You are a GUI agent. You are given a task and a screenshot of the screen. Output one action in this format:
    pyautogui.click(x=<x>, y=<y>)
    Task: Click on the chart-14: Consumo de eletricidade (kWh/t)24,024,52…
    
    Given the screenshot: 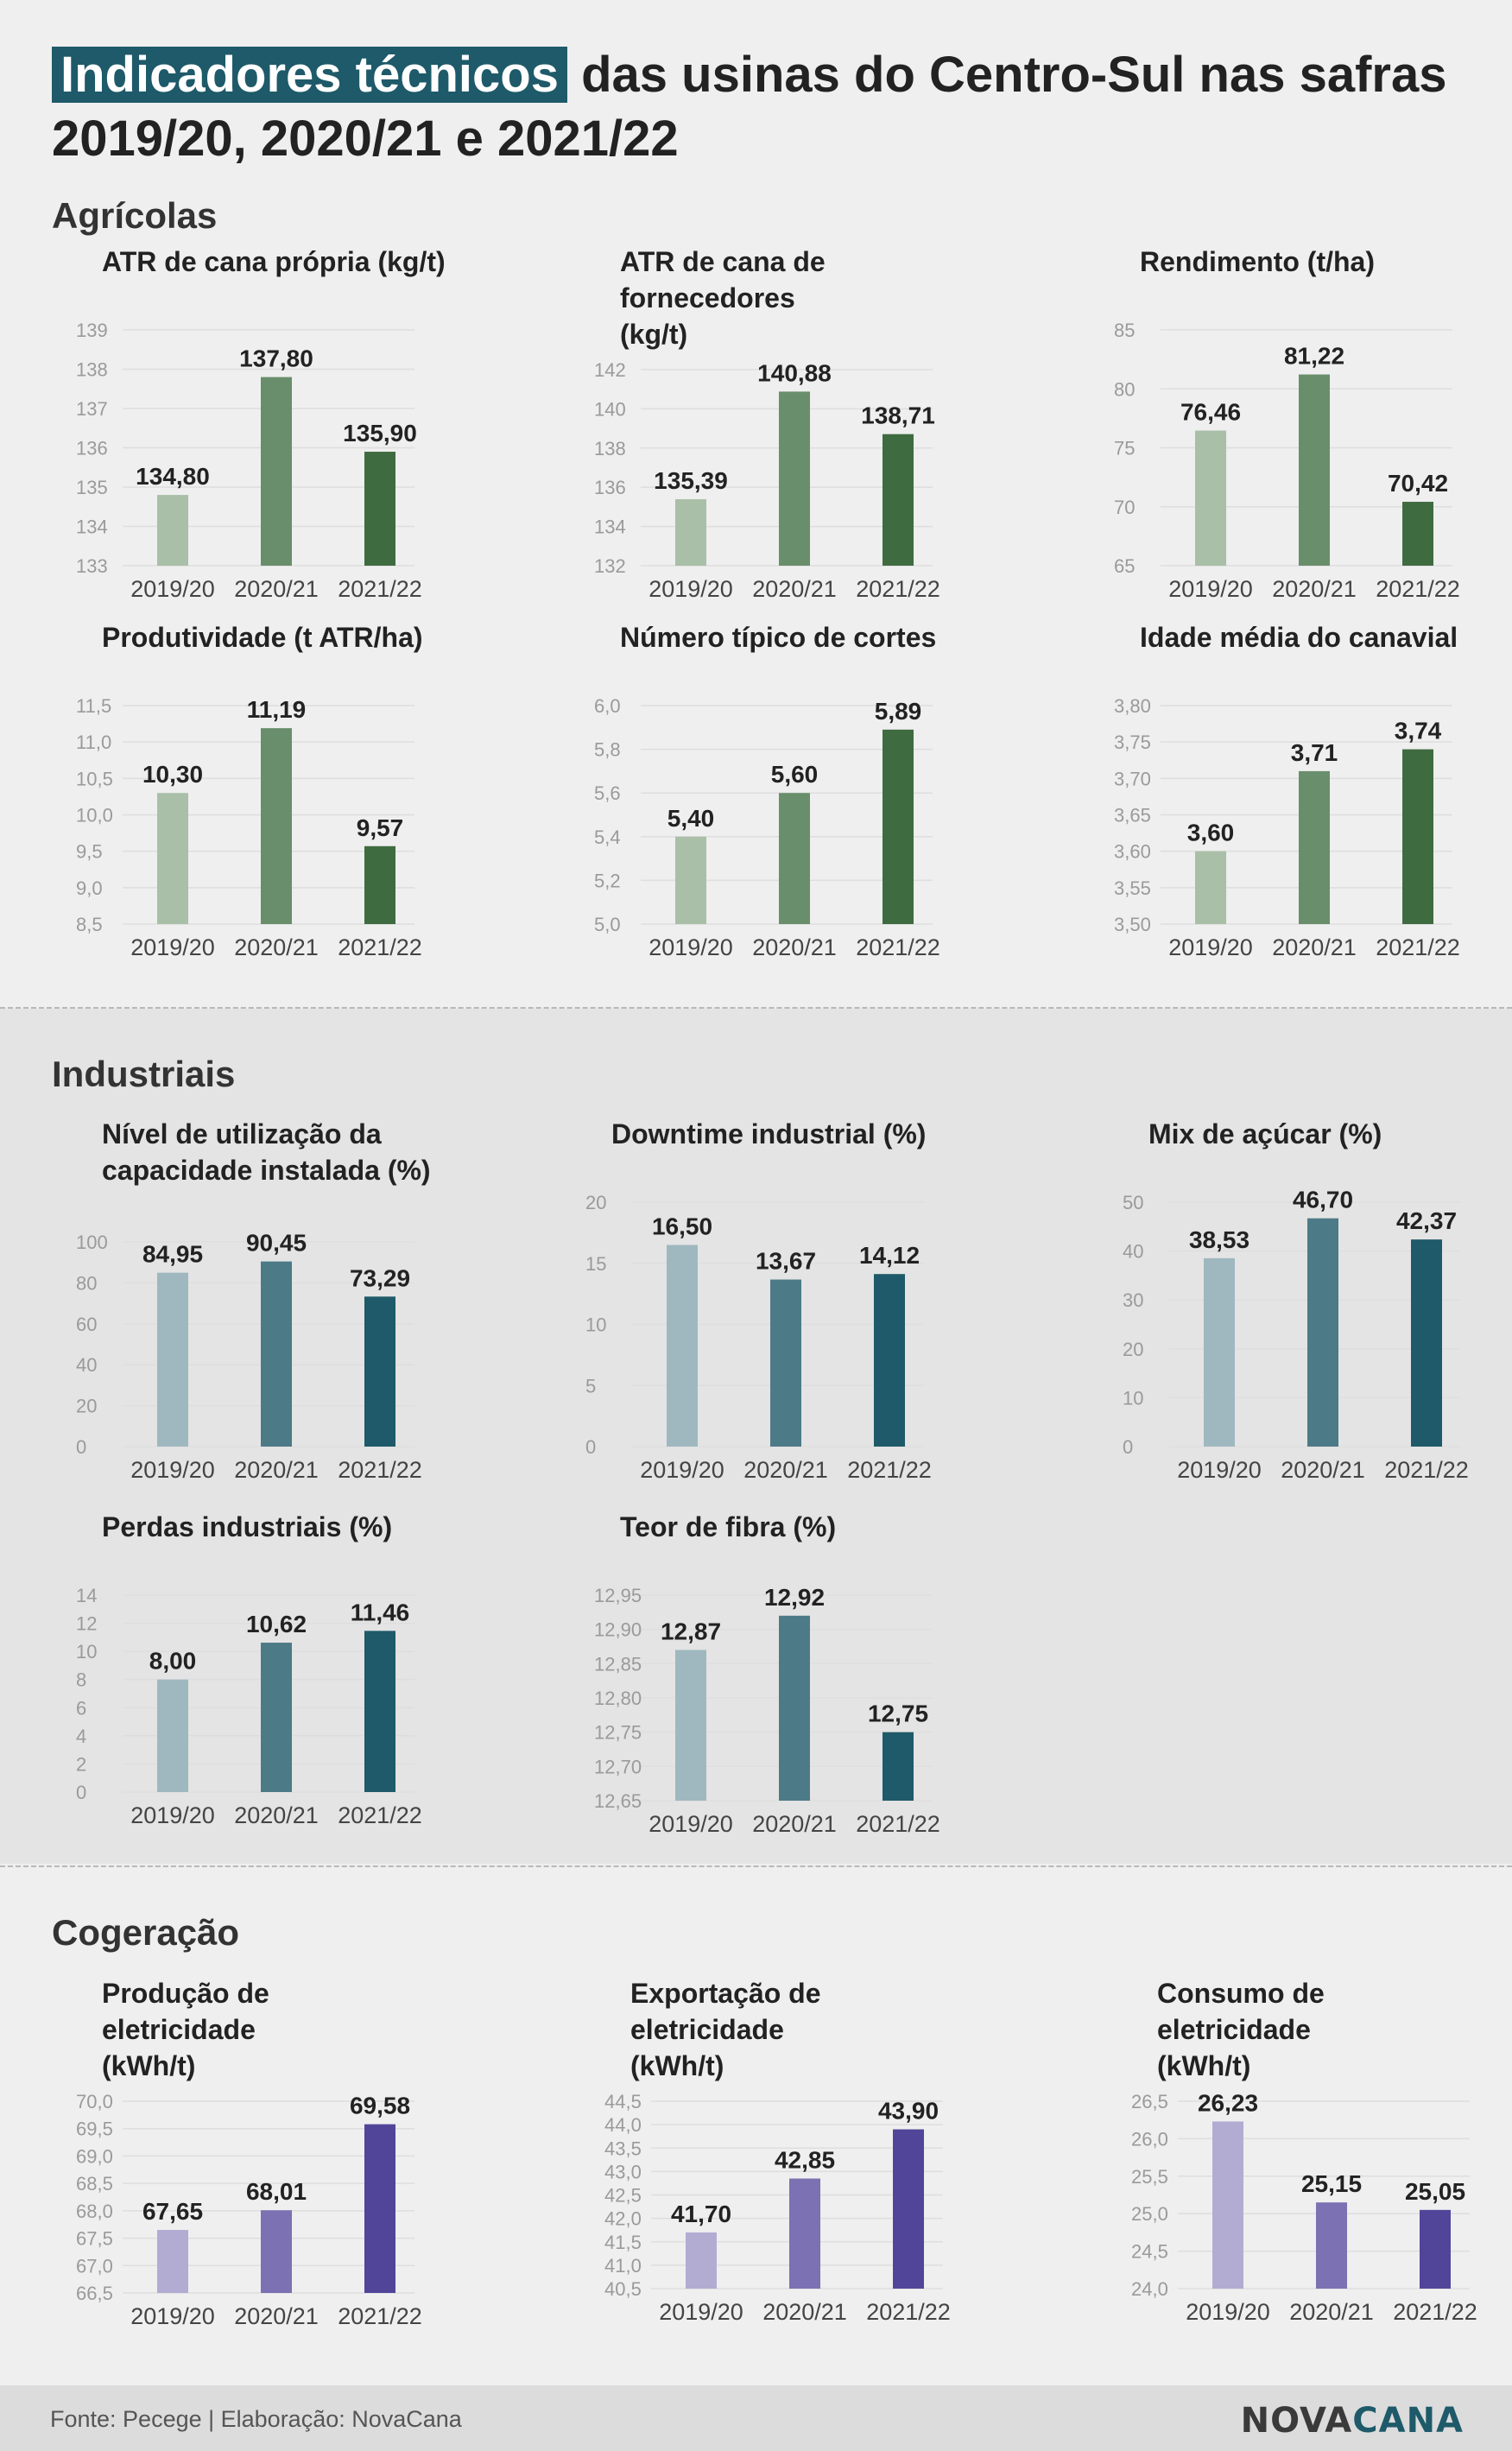 What is the action you would take?
    pyautogui.click(x=1309, y=2157)
    